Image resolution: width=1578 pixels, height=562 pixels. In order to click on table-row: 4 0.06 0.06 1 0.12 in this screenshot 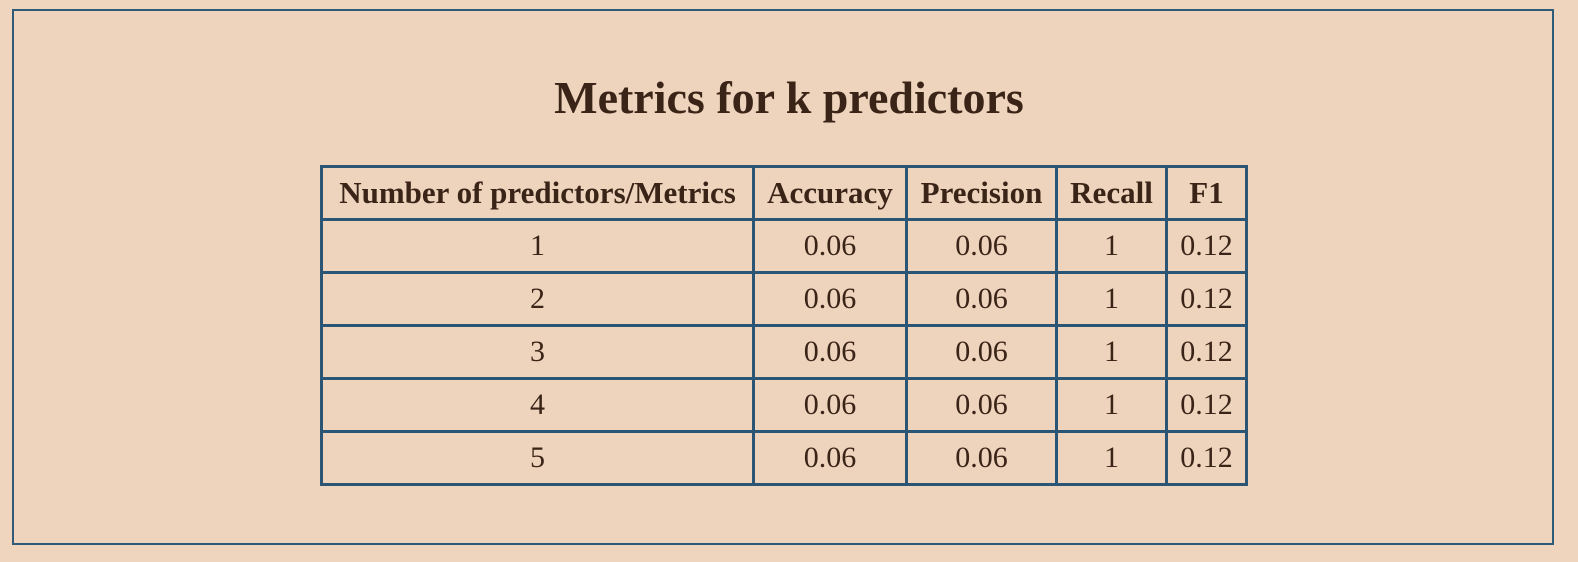, I will do `click(784, 405)`.